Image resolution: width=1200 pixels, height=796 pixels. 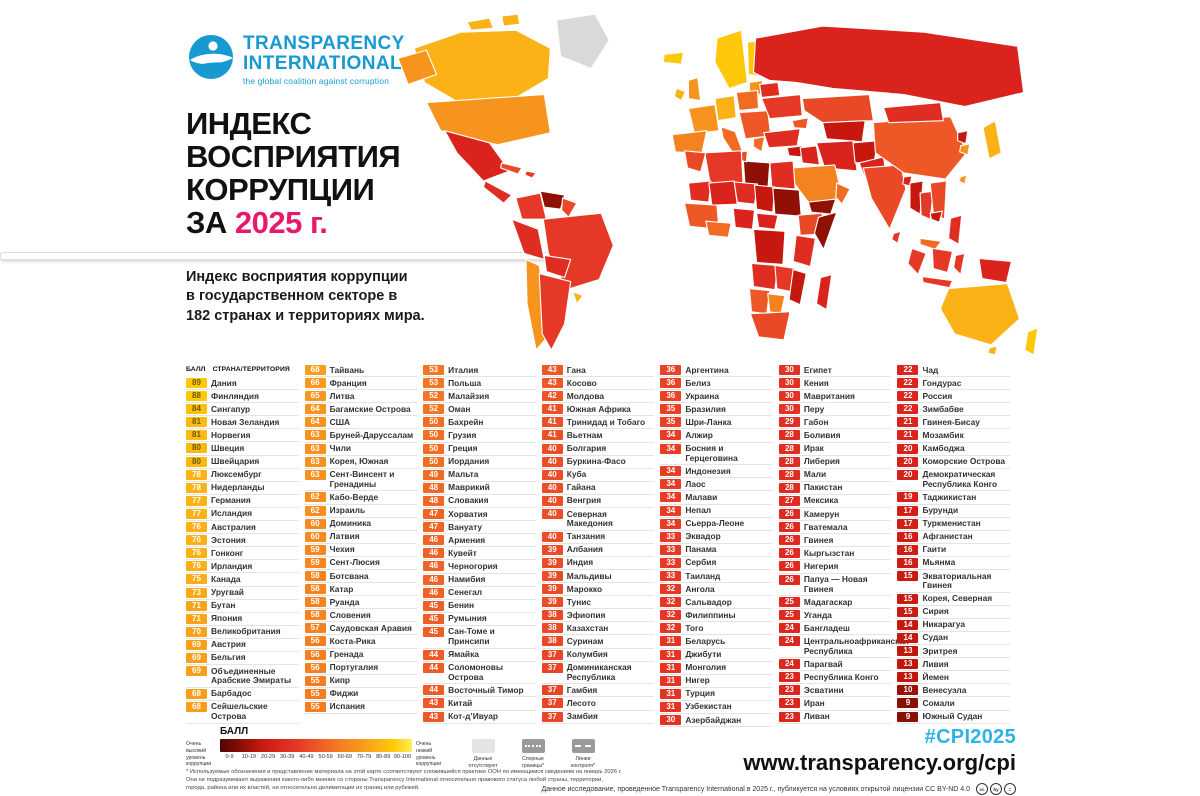 I want to click on country-name: Албания, so click(x=584, y=549).